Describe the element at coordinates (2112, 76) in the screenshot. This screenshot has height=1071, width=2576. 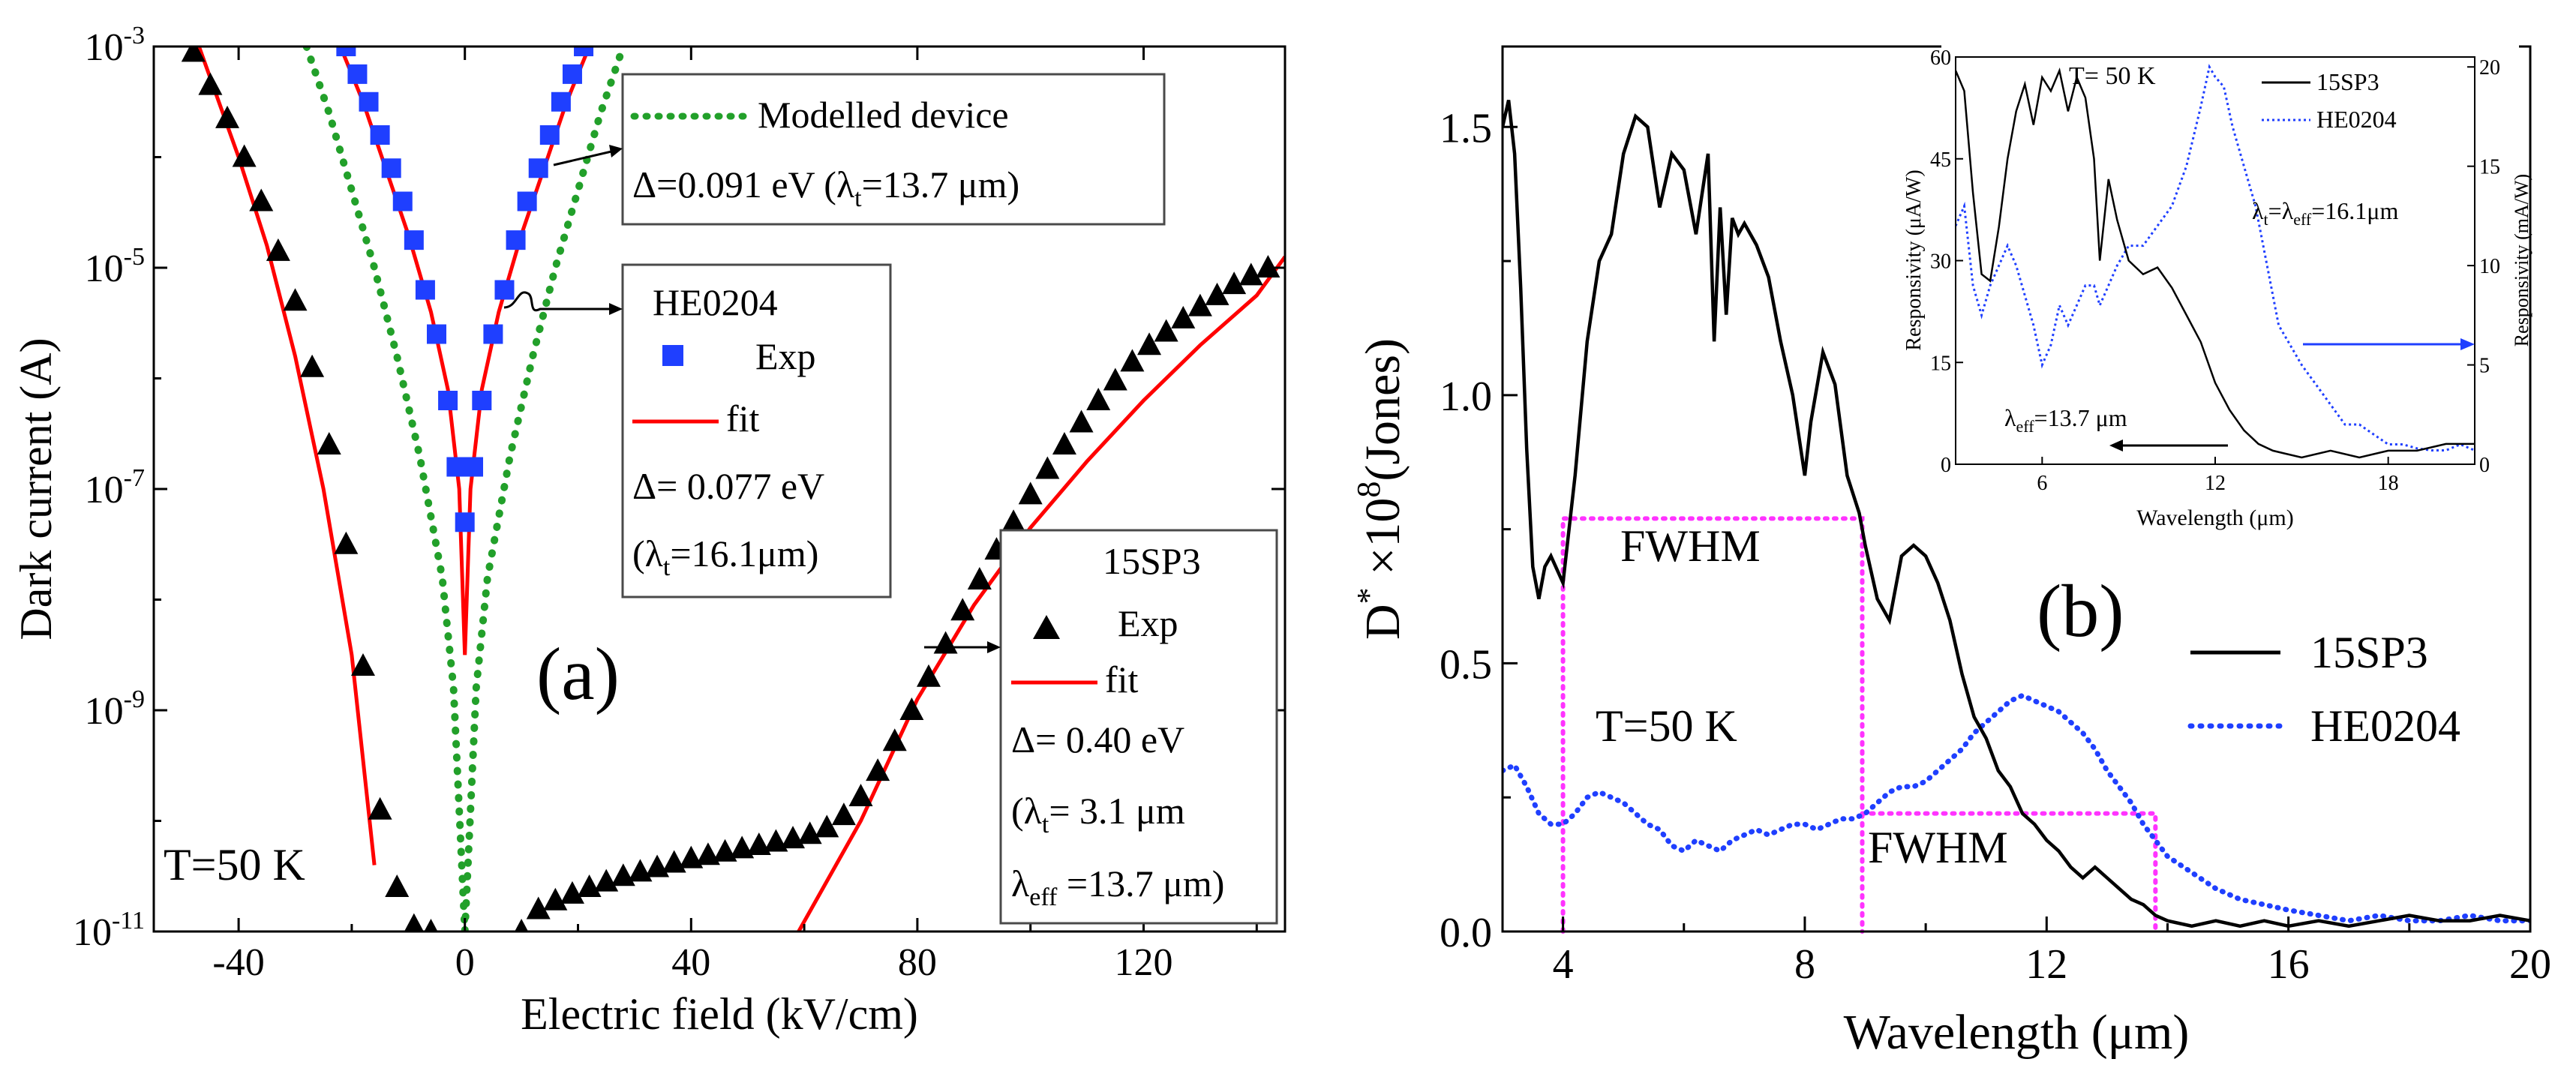
I see `inset-title: T= 50 K` at that location.